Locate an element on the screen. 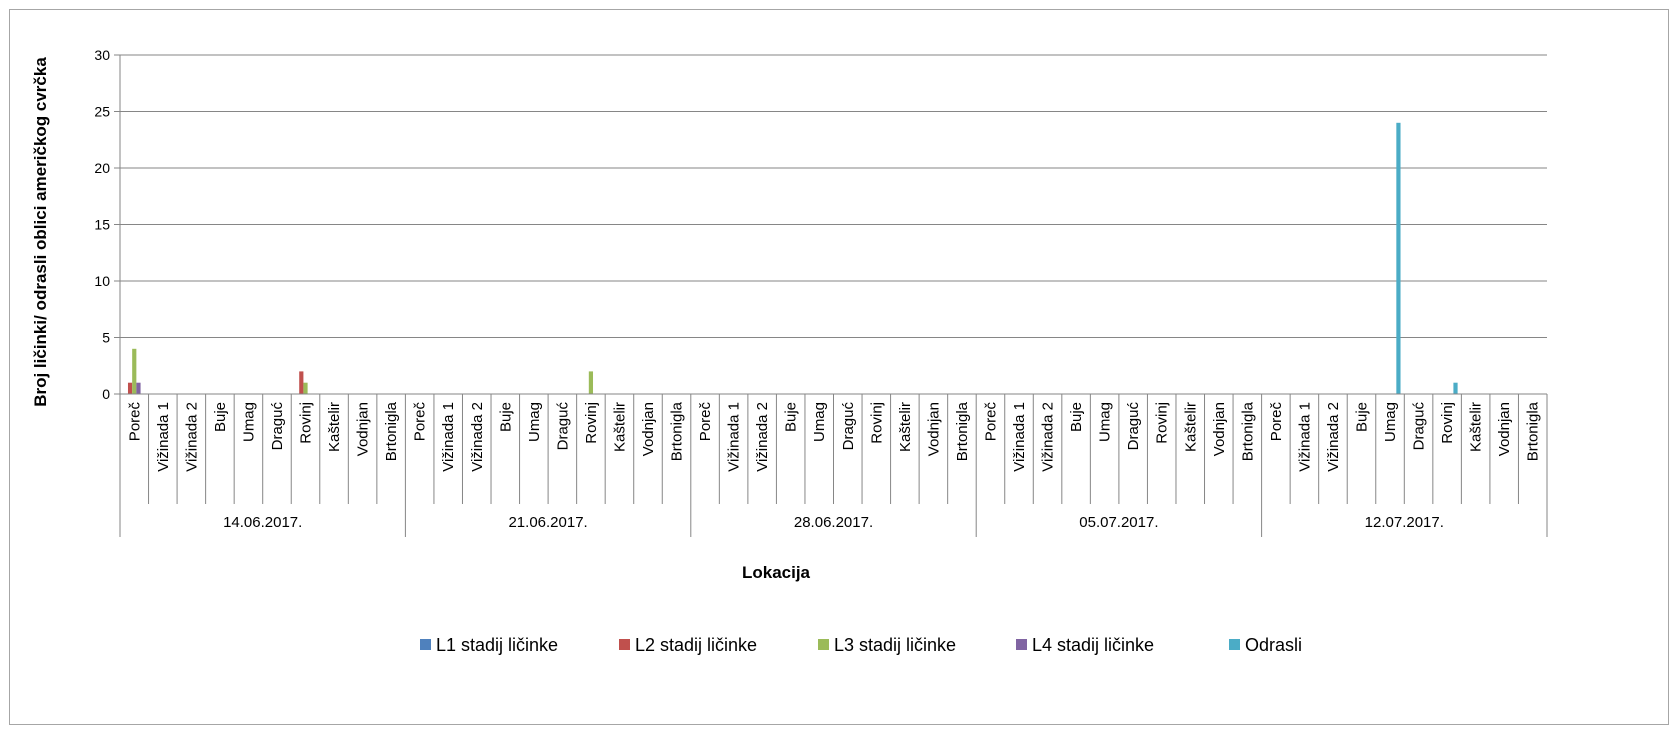  x-axis-title: Lokacija is located at coordinates (776, 572).